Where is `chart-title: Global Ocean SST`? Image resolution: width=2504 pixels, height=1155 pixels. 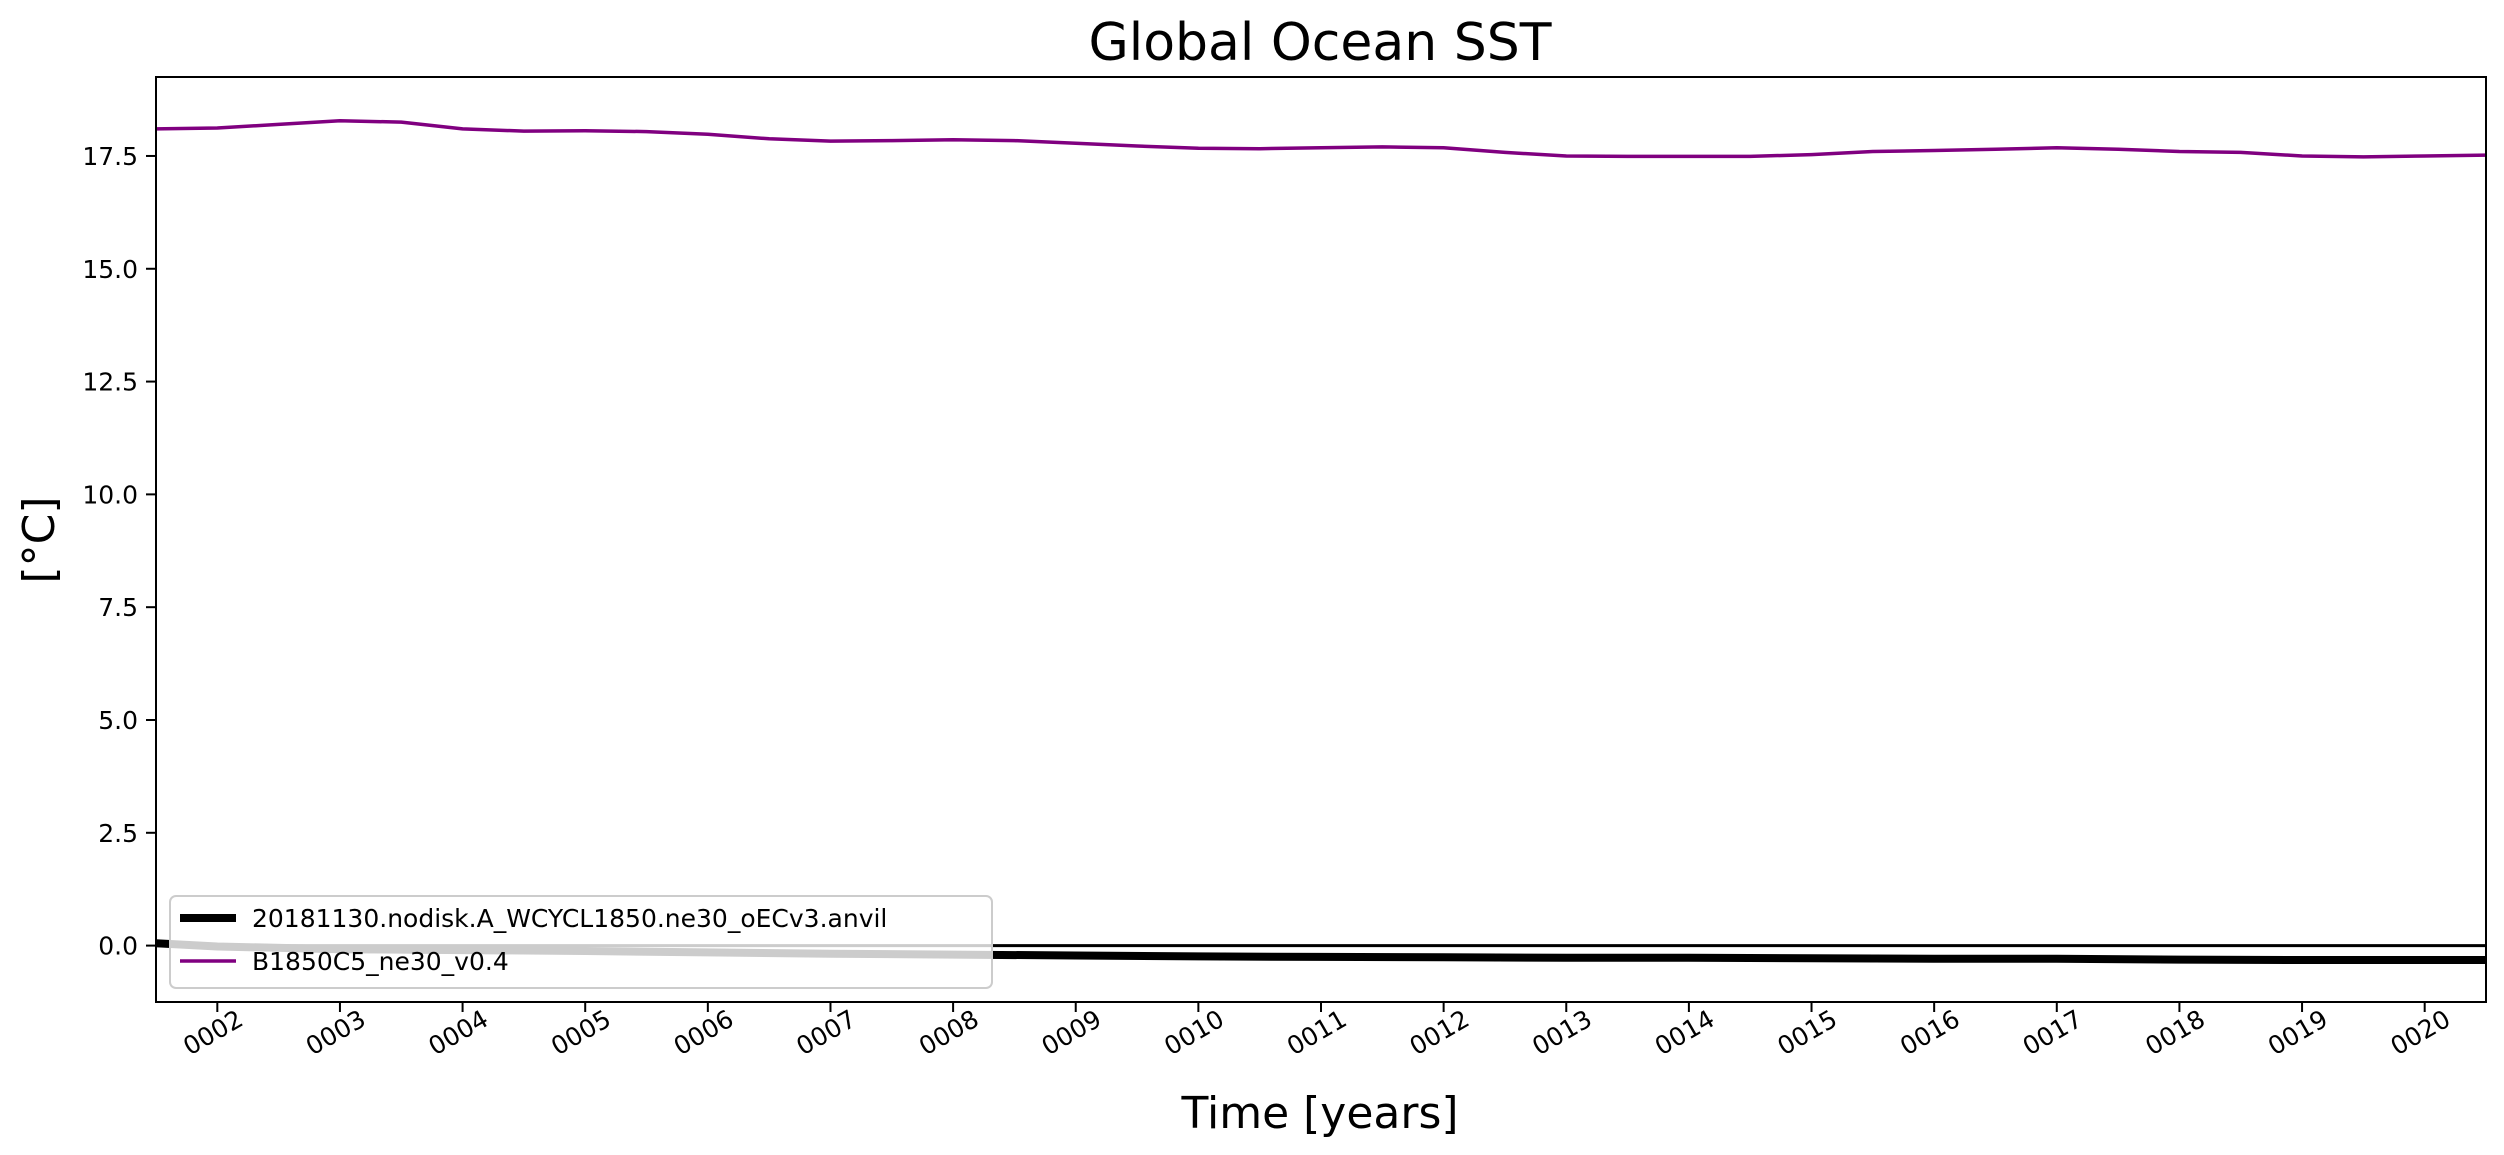 chart-title: Global Ocean SST is located at coordinates (1319, 43).